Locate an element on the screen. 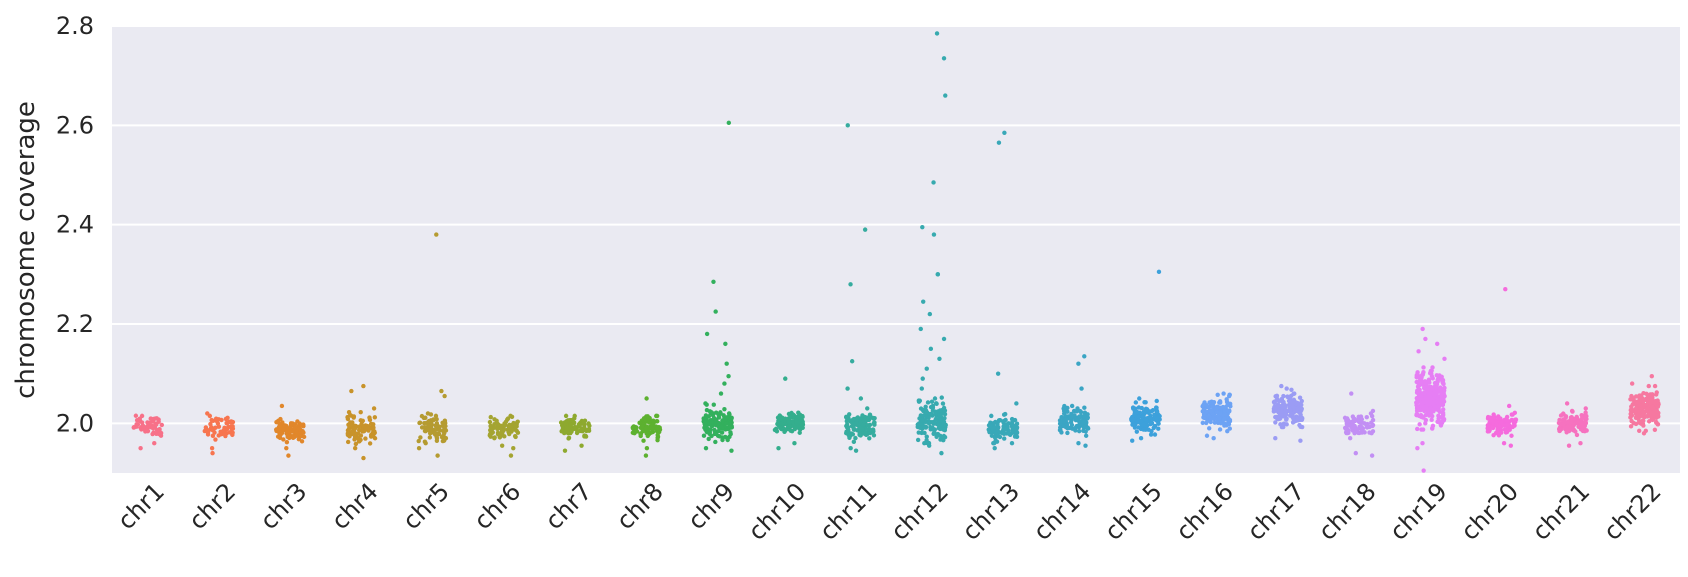 The height and width of the screenshot is (577, 1688). x-tick-label: chr21 is located at coordinates (1561, 511).